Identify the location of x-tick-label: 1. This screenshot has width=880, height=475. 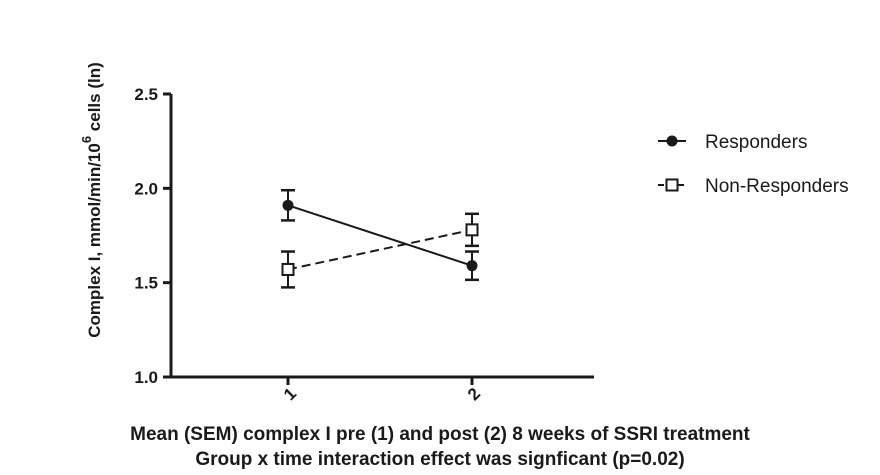
(290, 394).